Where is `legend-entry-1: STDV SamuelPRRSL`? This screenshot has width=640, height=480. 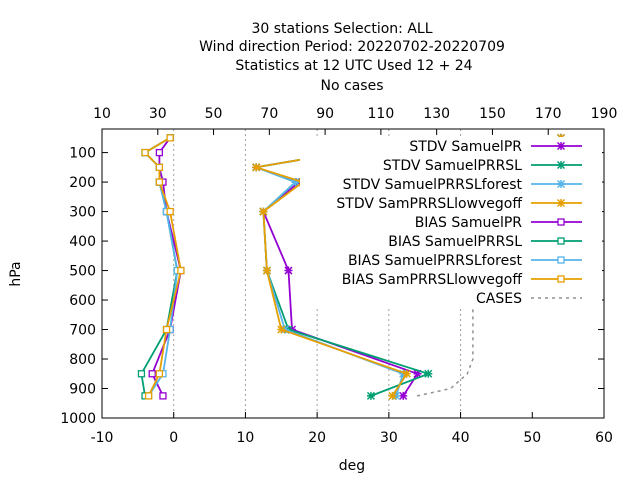
legend-entry-1: STDV SamuelPRRSL is located at coordinates (482, 166).